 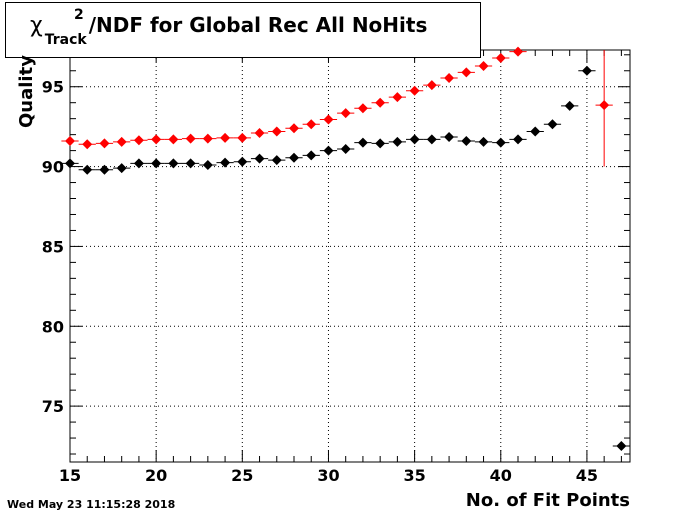 What do you see at coordinates (53, 87) in the screenshot?
I see `y-tick-label: 95` at bounding box center [53, 87].